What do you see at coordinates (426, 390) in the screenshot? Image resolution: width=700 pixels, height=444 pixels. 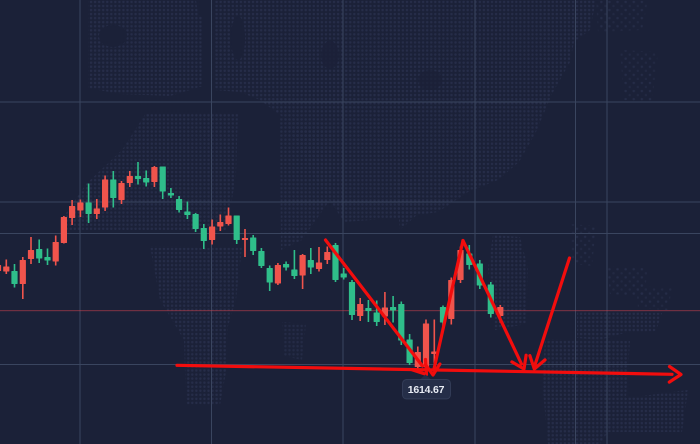 I see `svg-text: 1614.67` at bounding box center [426, 390].